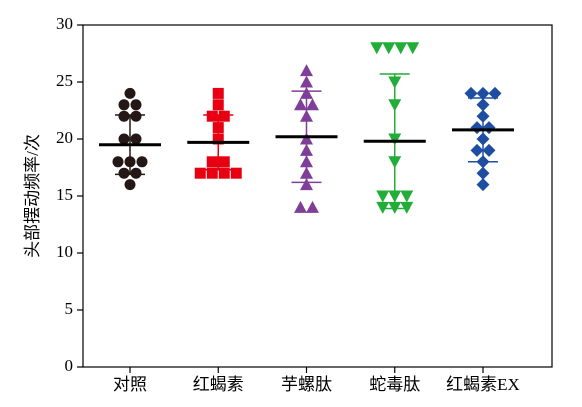 This screenshot has width=582, height=407. I want to click on y-tick-label: 10, so click(64, 251).